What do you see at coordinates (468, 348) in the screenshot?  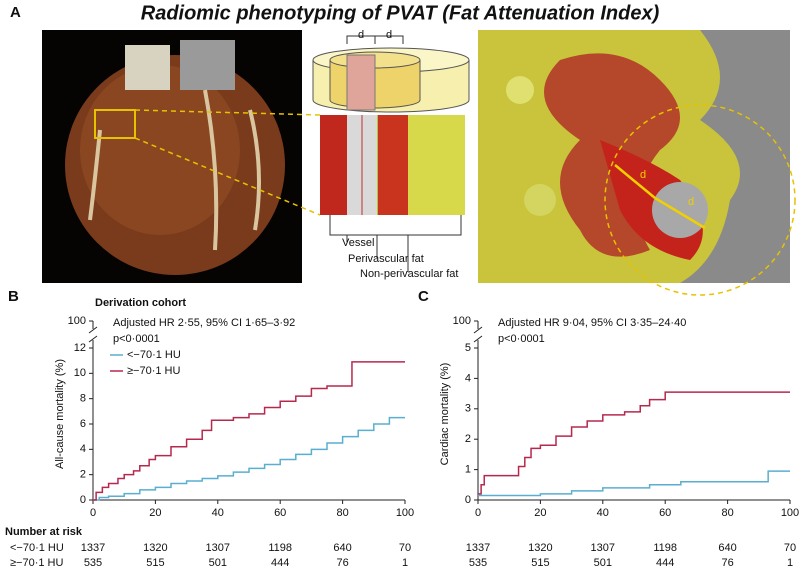 I see `y-tick-label: 5` at bounding box center [468, 348].